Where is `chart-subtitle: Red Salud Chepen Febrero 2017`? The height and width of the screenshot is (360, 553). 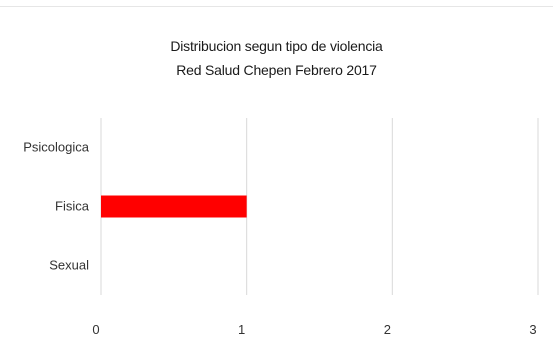 chart-subtitle: Red Salud Chepen Febrero 2017 is located at coordinates (276, 70).